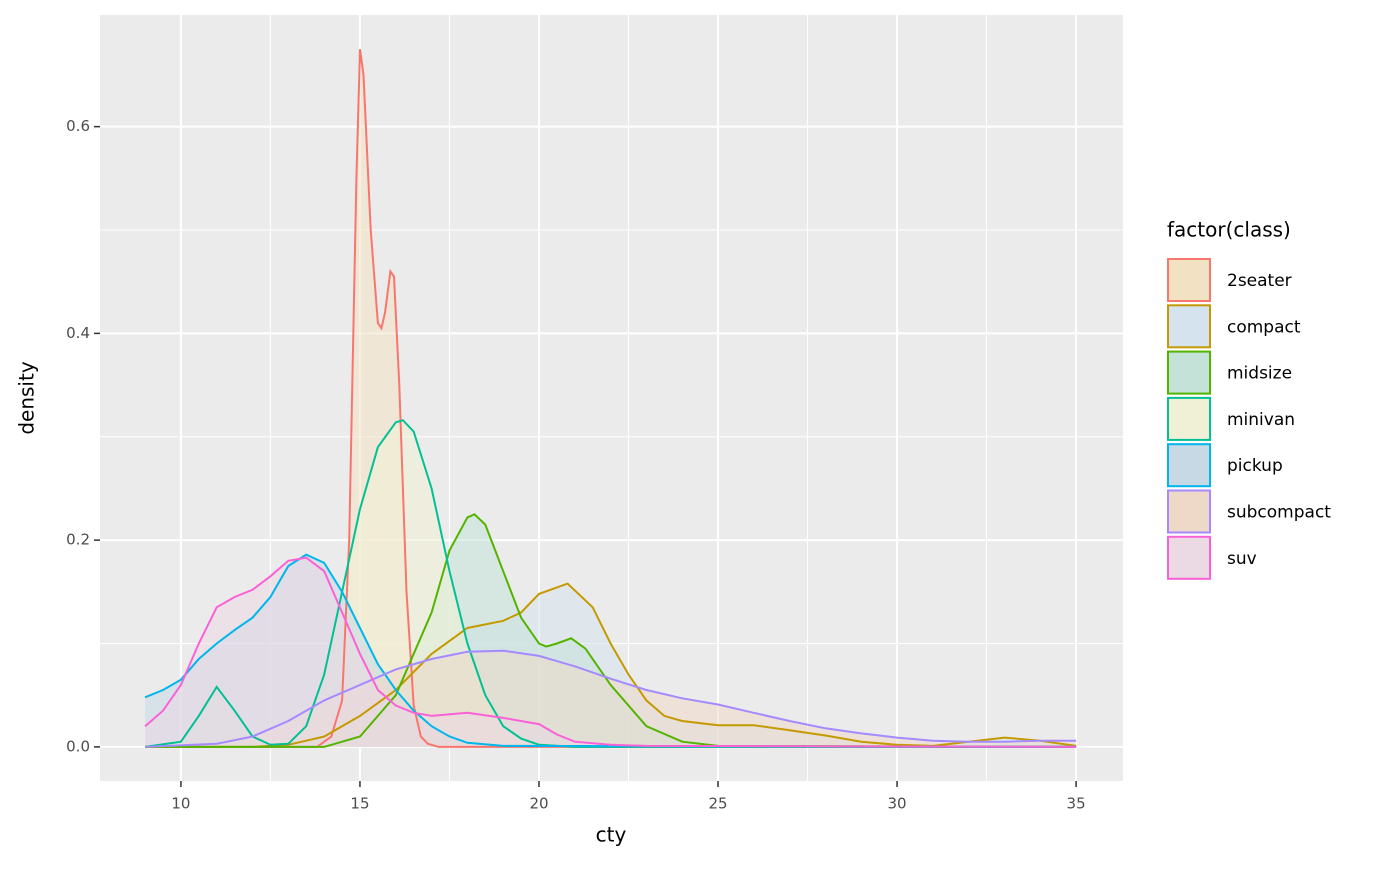 Image resolution: width=1400 pixels, height=870 pixels. What do you see at coordinates (717, 804) in the screenshot?
I see `x-tick-label: 25` at bounding box center [717, 804].